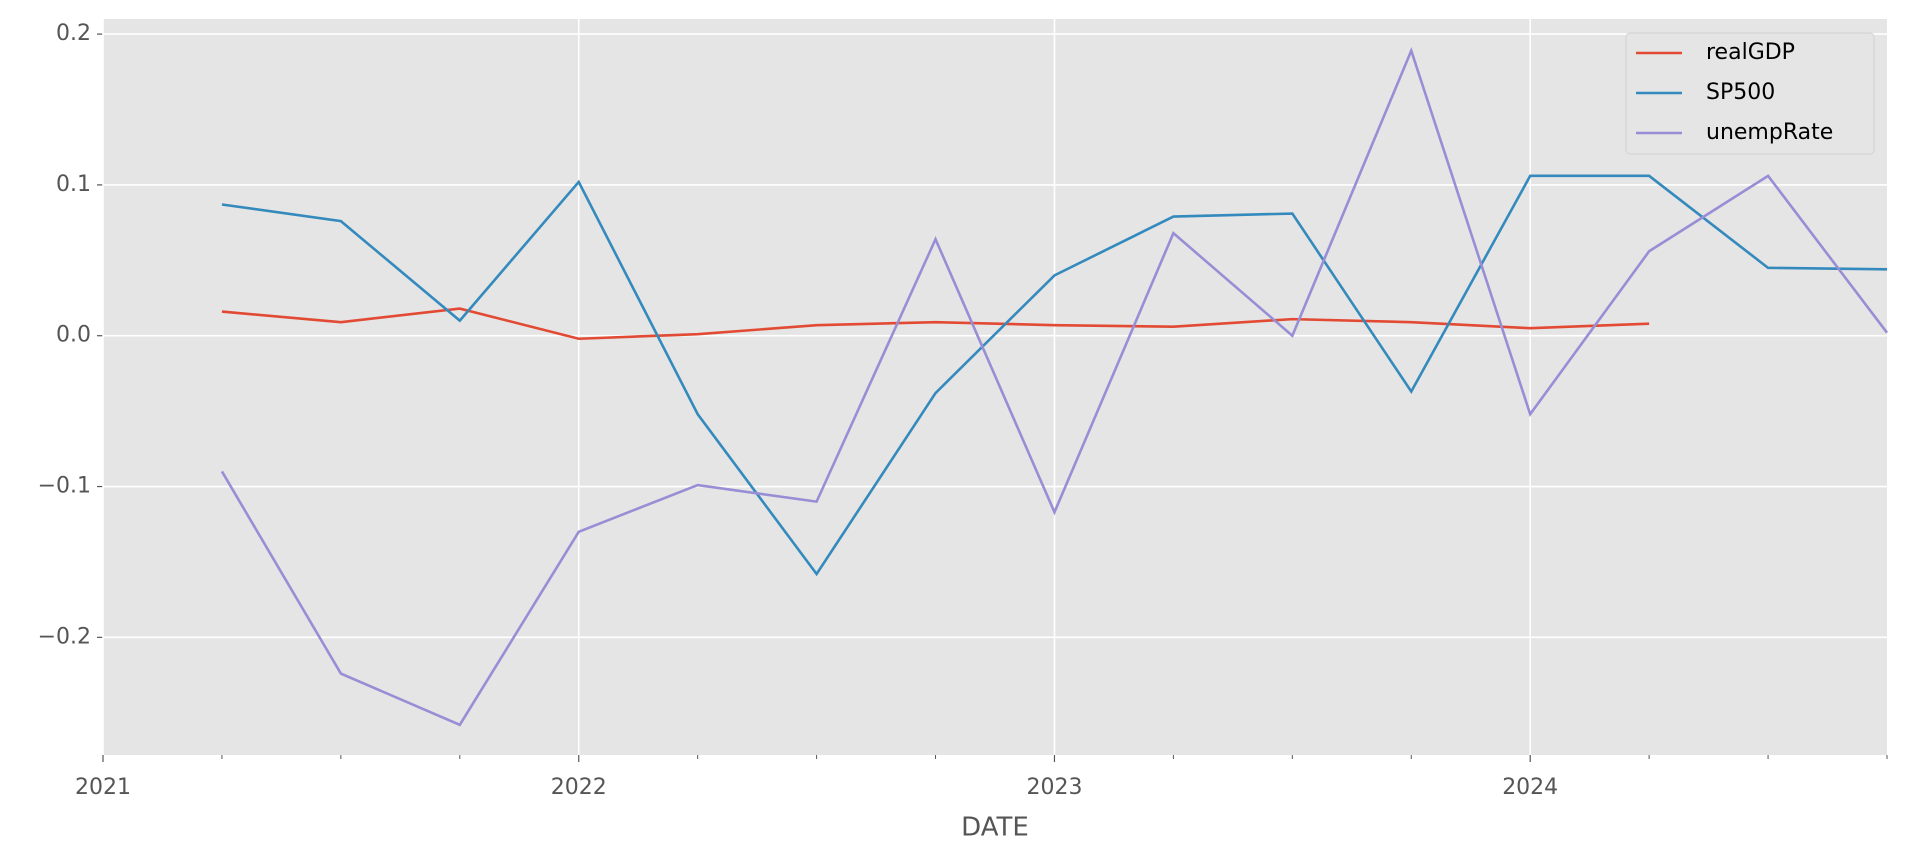 This screenshot has width=1907, height=863. What do you see at coordinates (1530, 787) in the screenshot?
I see `x-tick-label: 2024` at bounding box center [1530, 787].